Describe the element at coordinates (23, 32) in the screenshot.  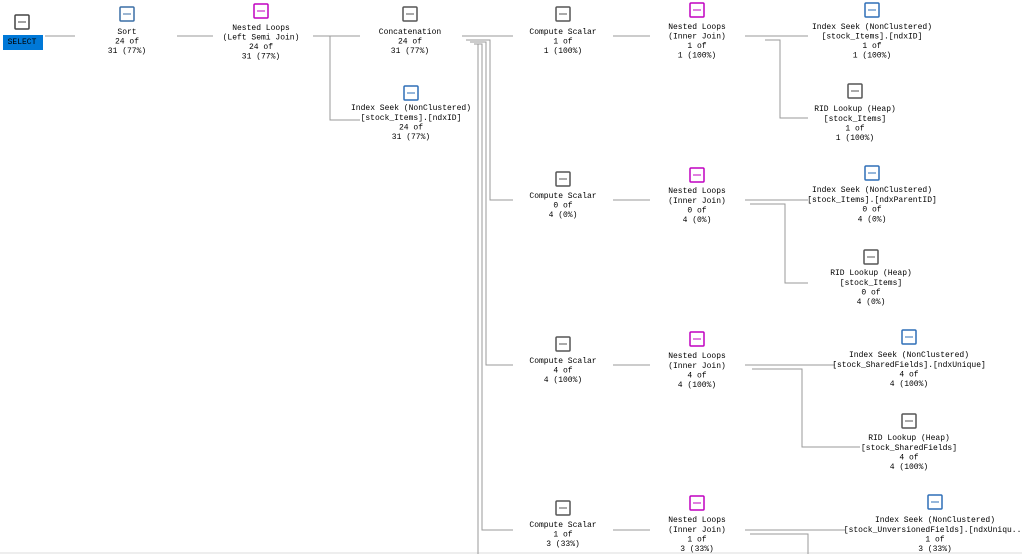
I see `plan-node: SELECT` at that location.